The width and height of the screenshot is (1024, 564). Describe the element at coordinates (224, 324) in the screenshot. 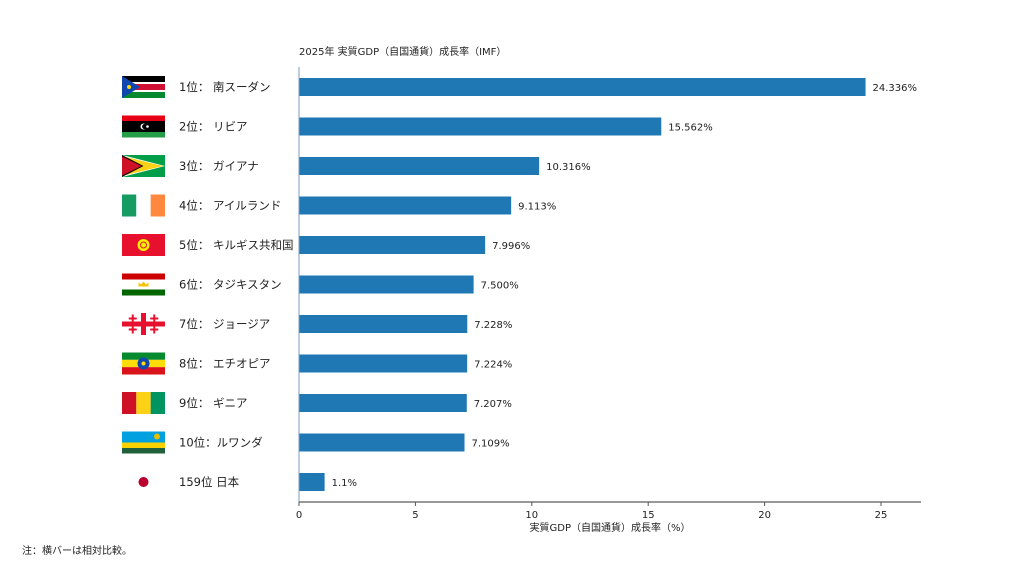

I see `category-label: 7位： ジョージア` at that location.